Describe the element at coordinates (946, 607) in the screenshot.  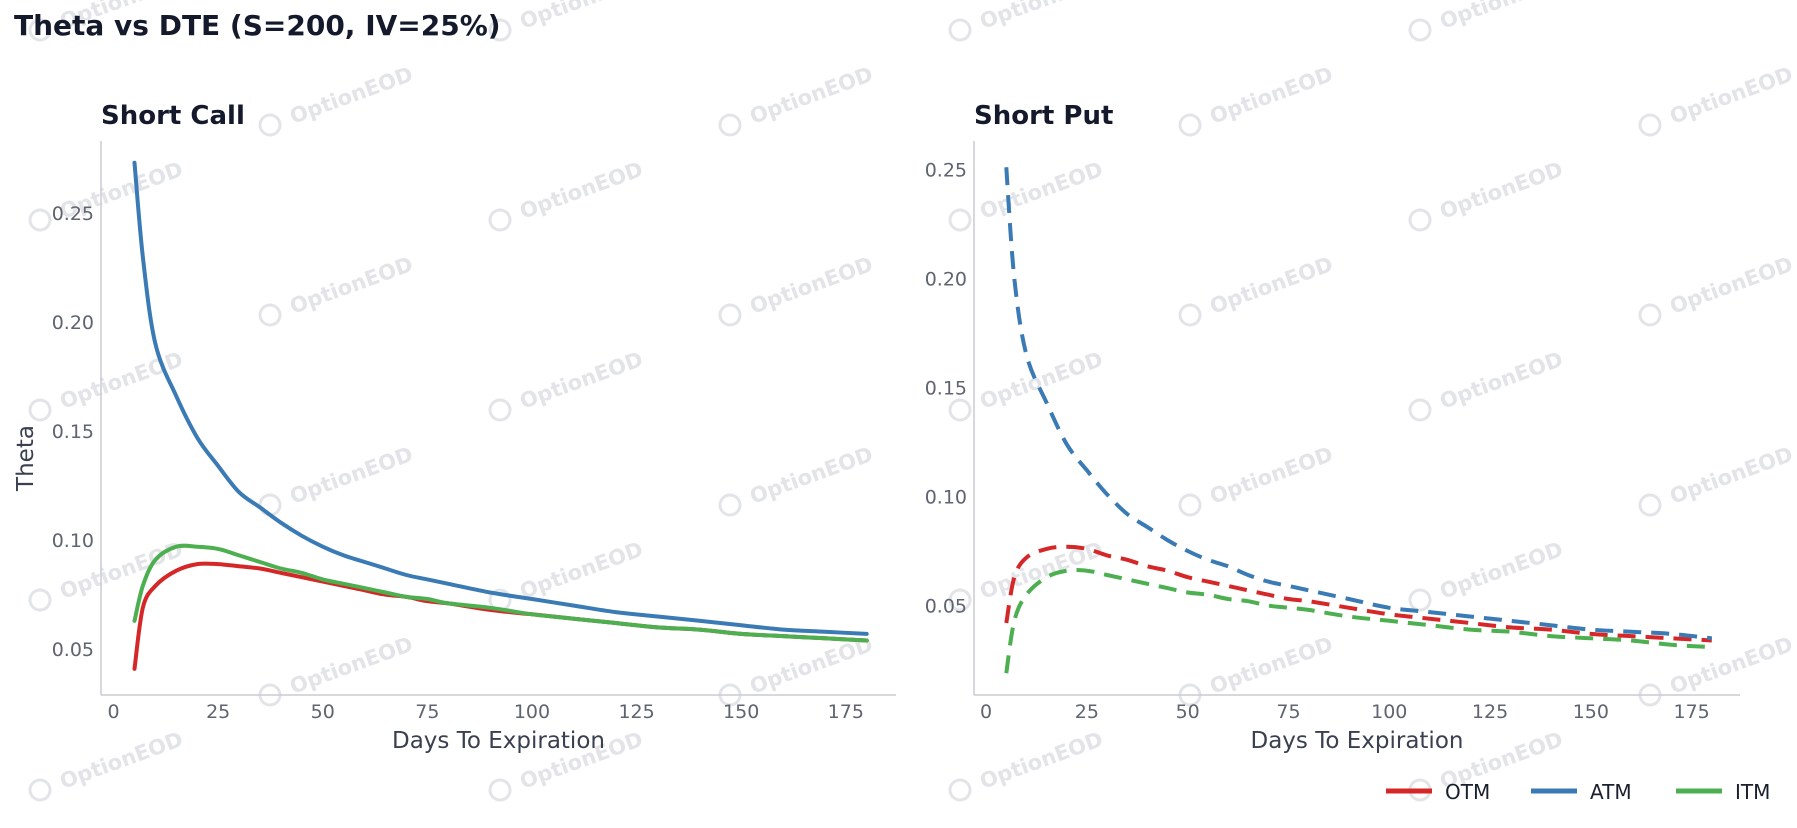
I see `y-tick-label: 0.05` at that location.